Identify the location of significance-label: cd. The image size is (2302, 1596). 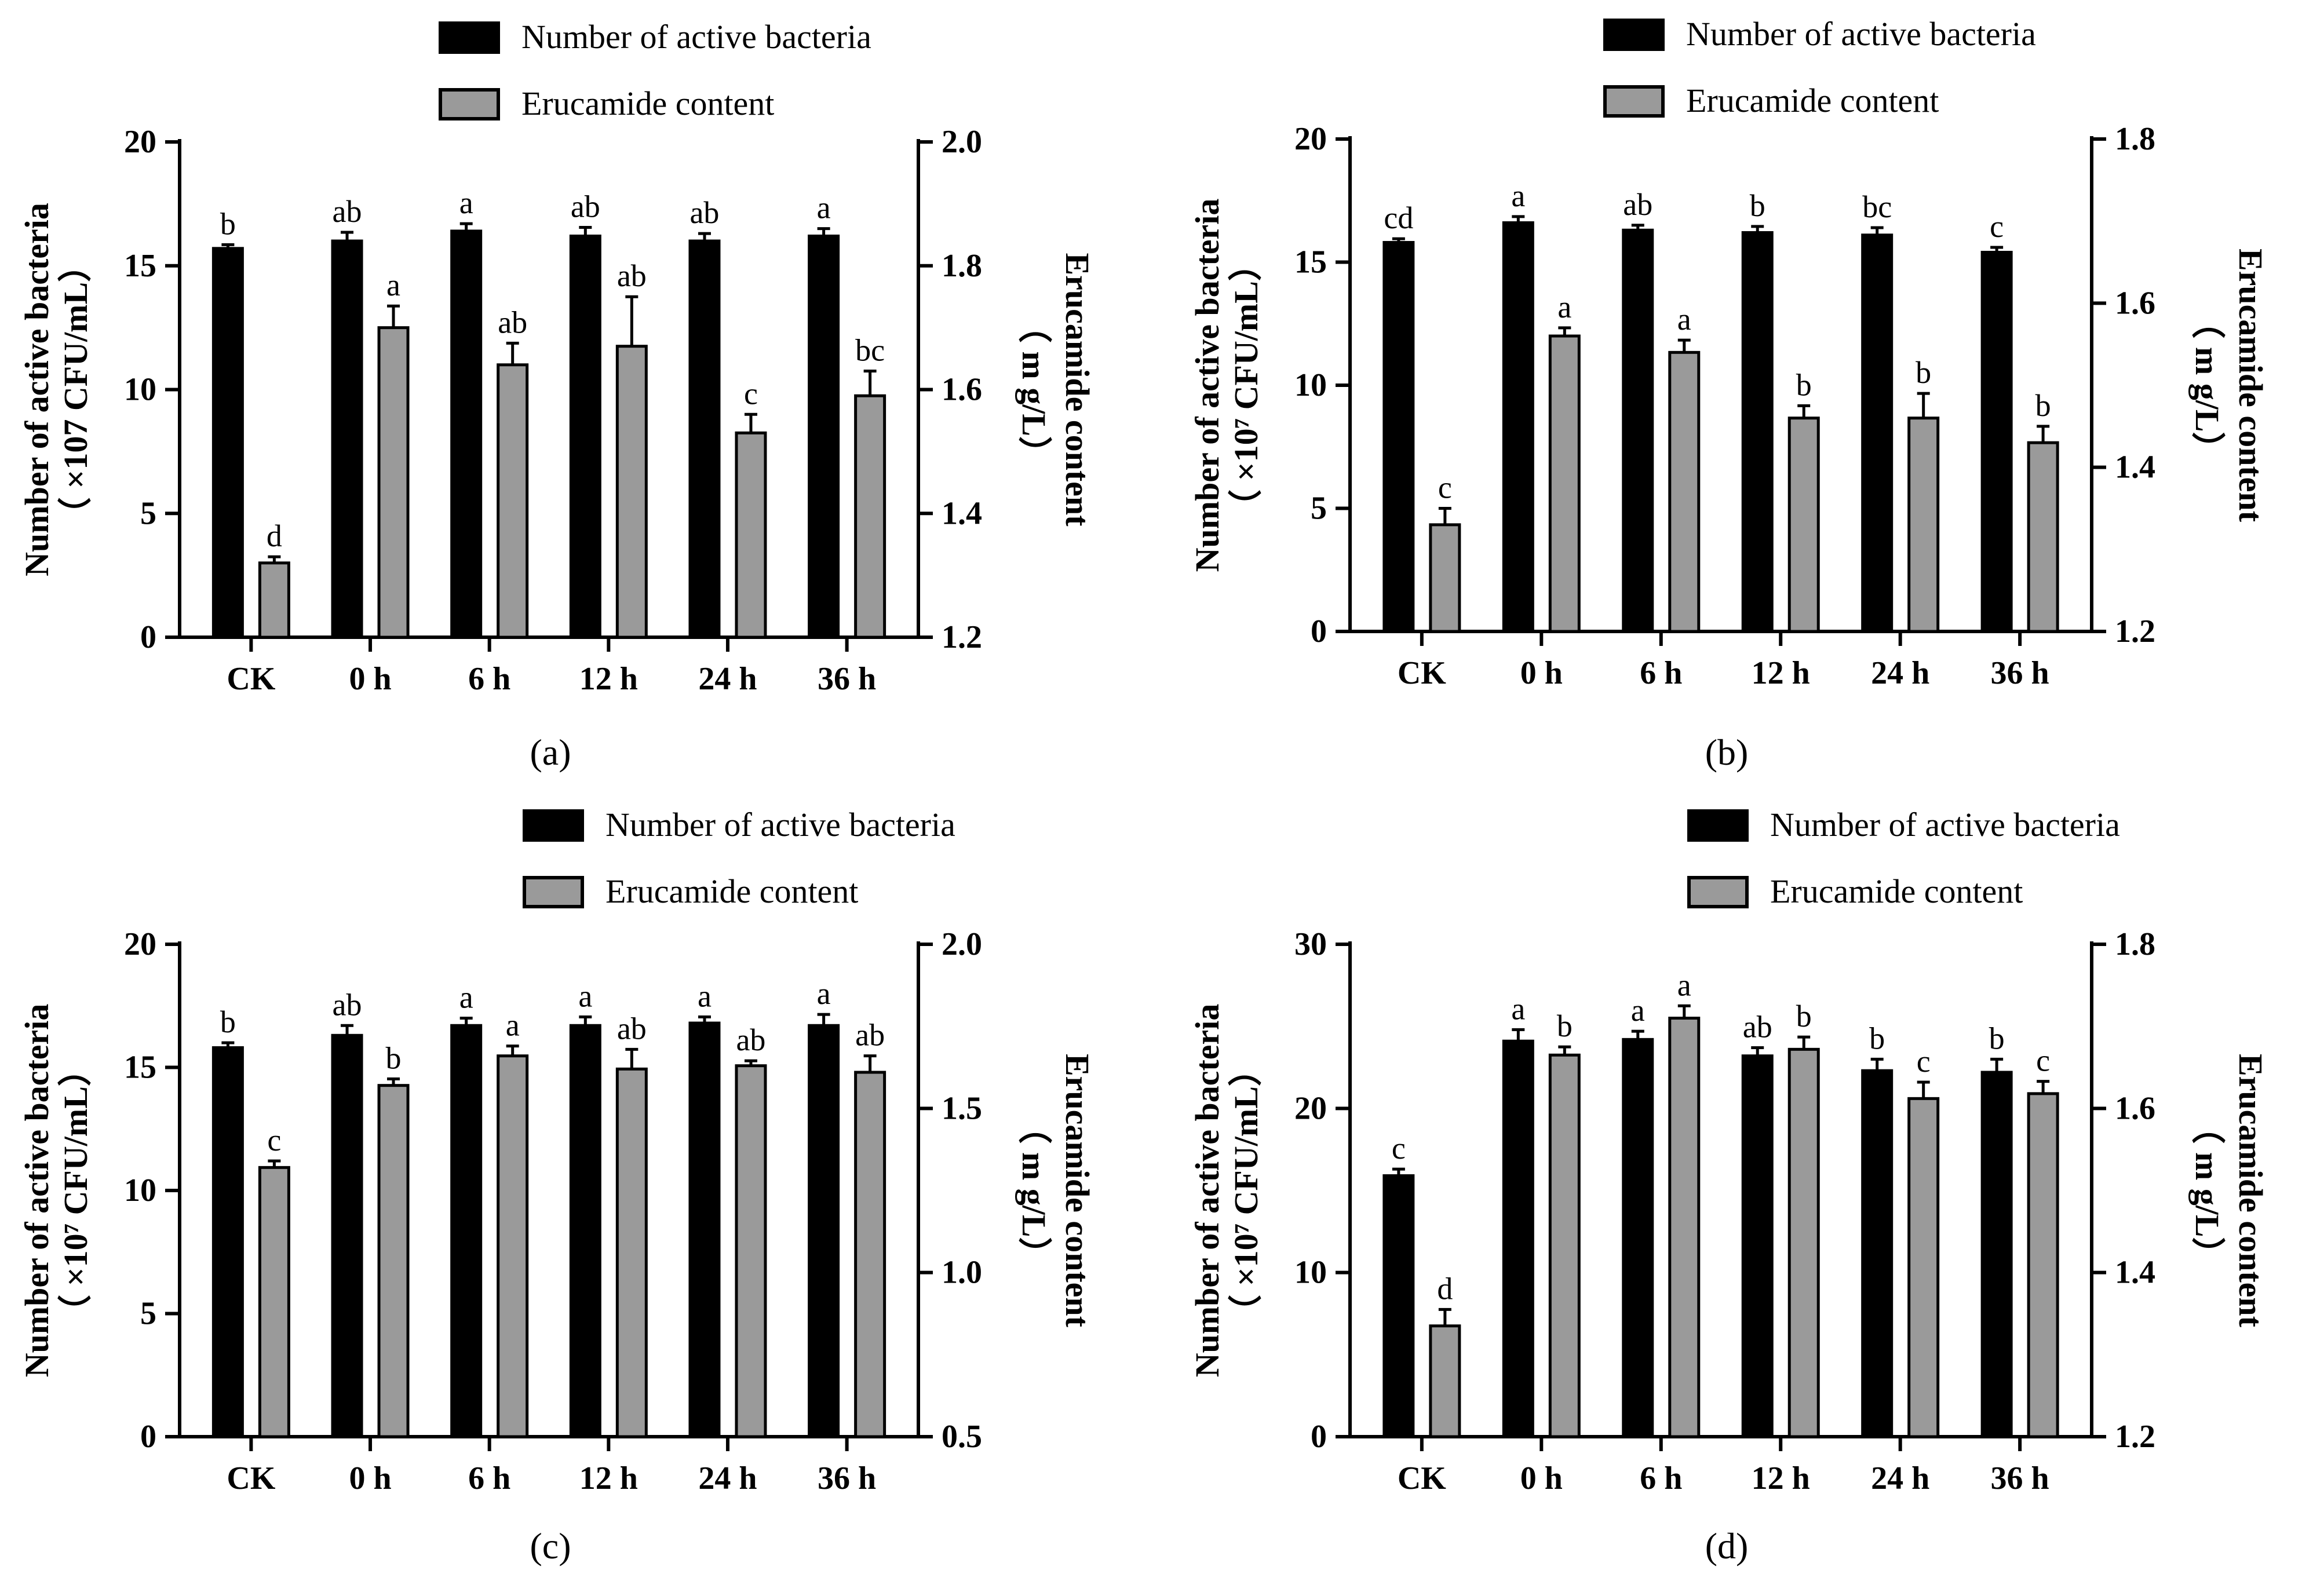
(1398, 218).